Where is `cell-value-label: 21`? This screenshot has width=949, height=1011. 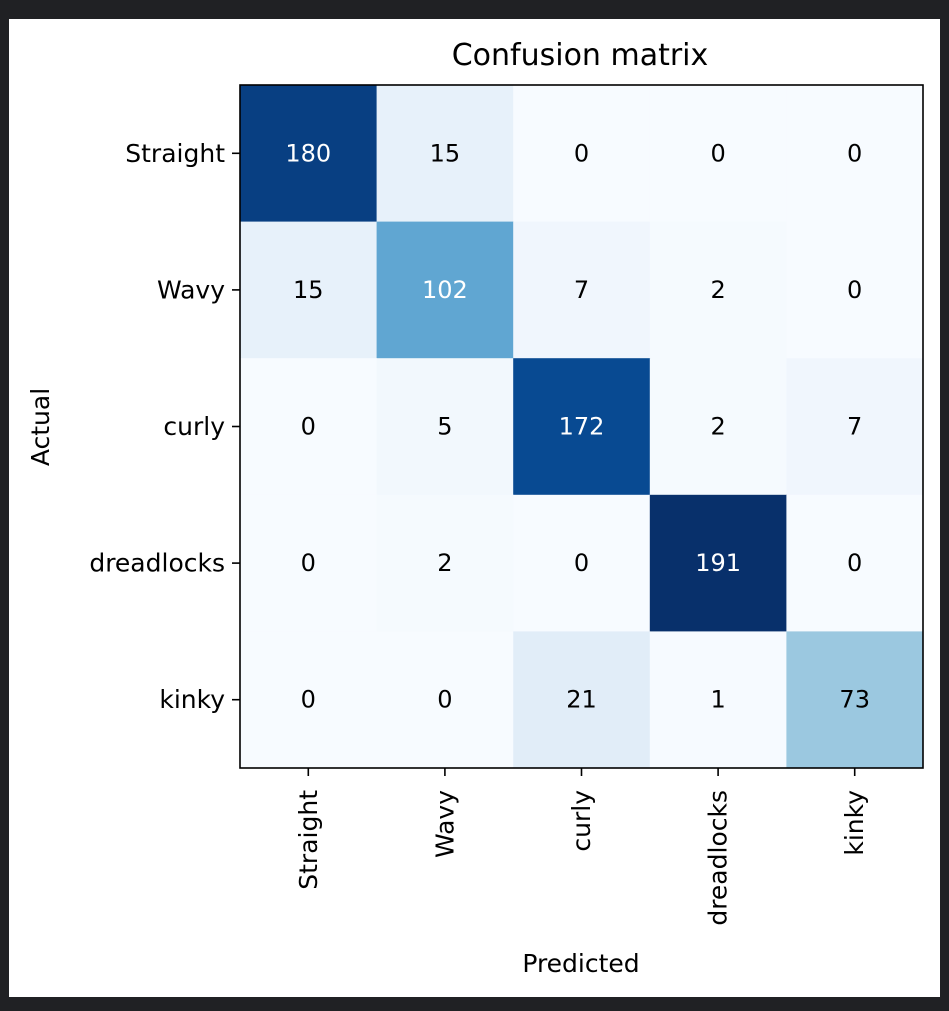
cell-value-label: 21 is located at coordinates (581, 700).